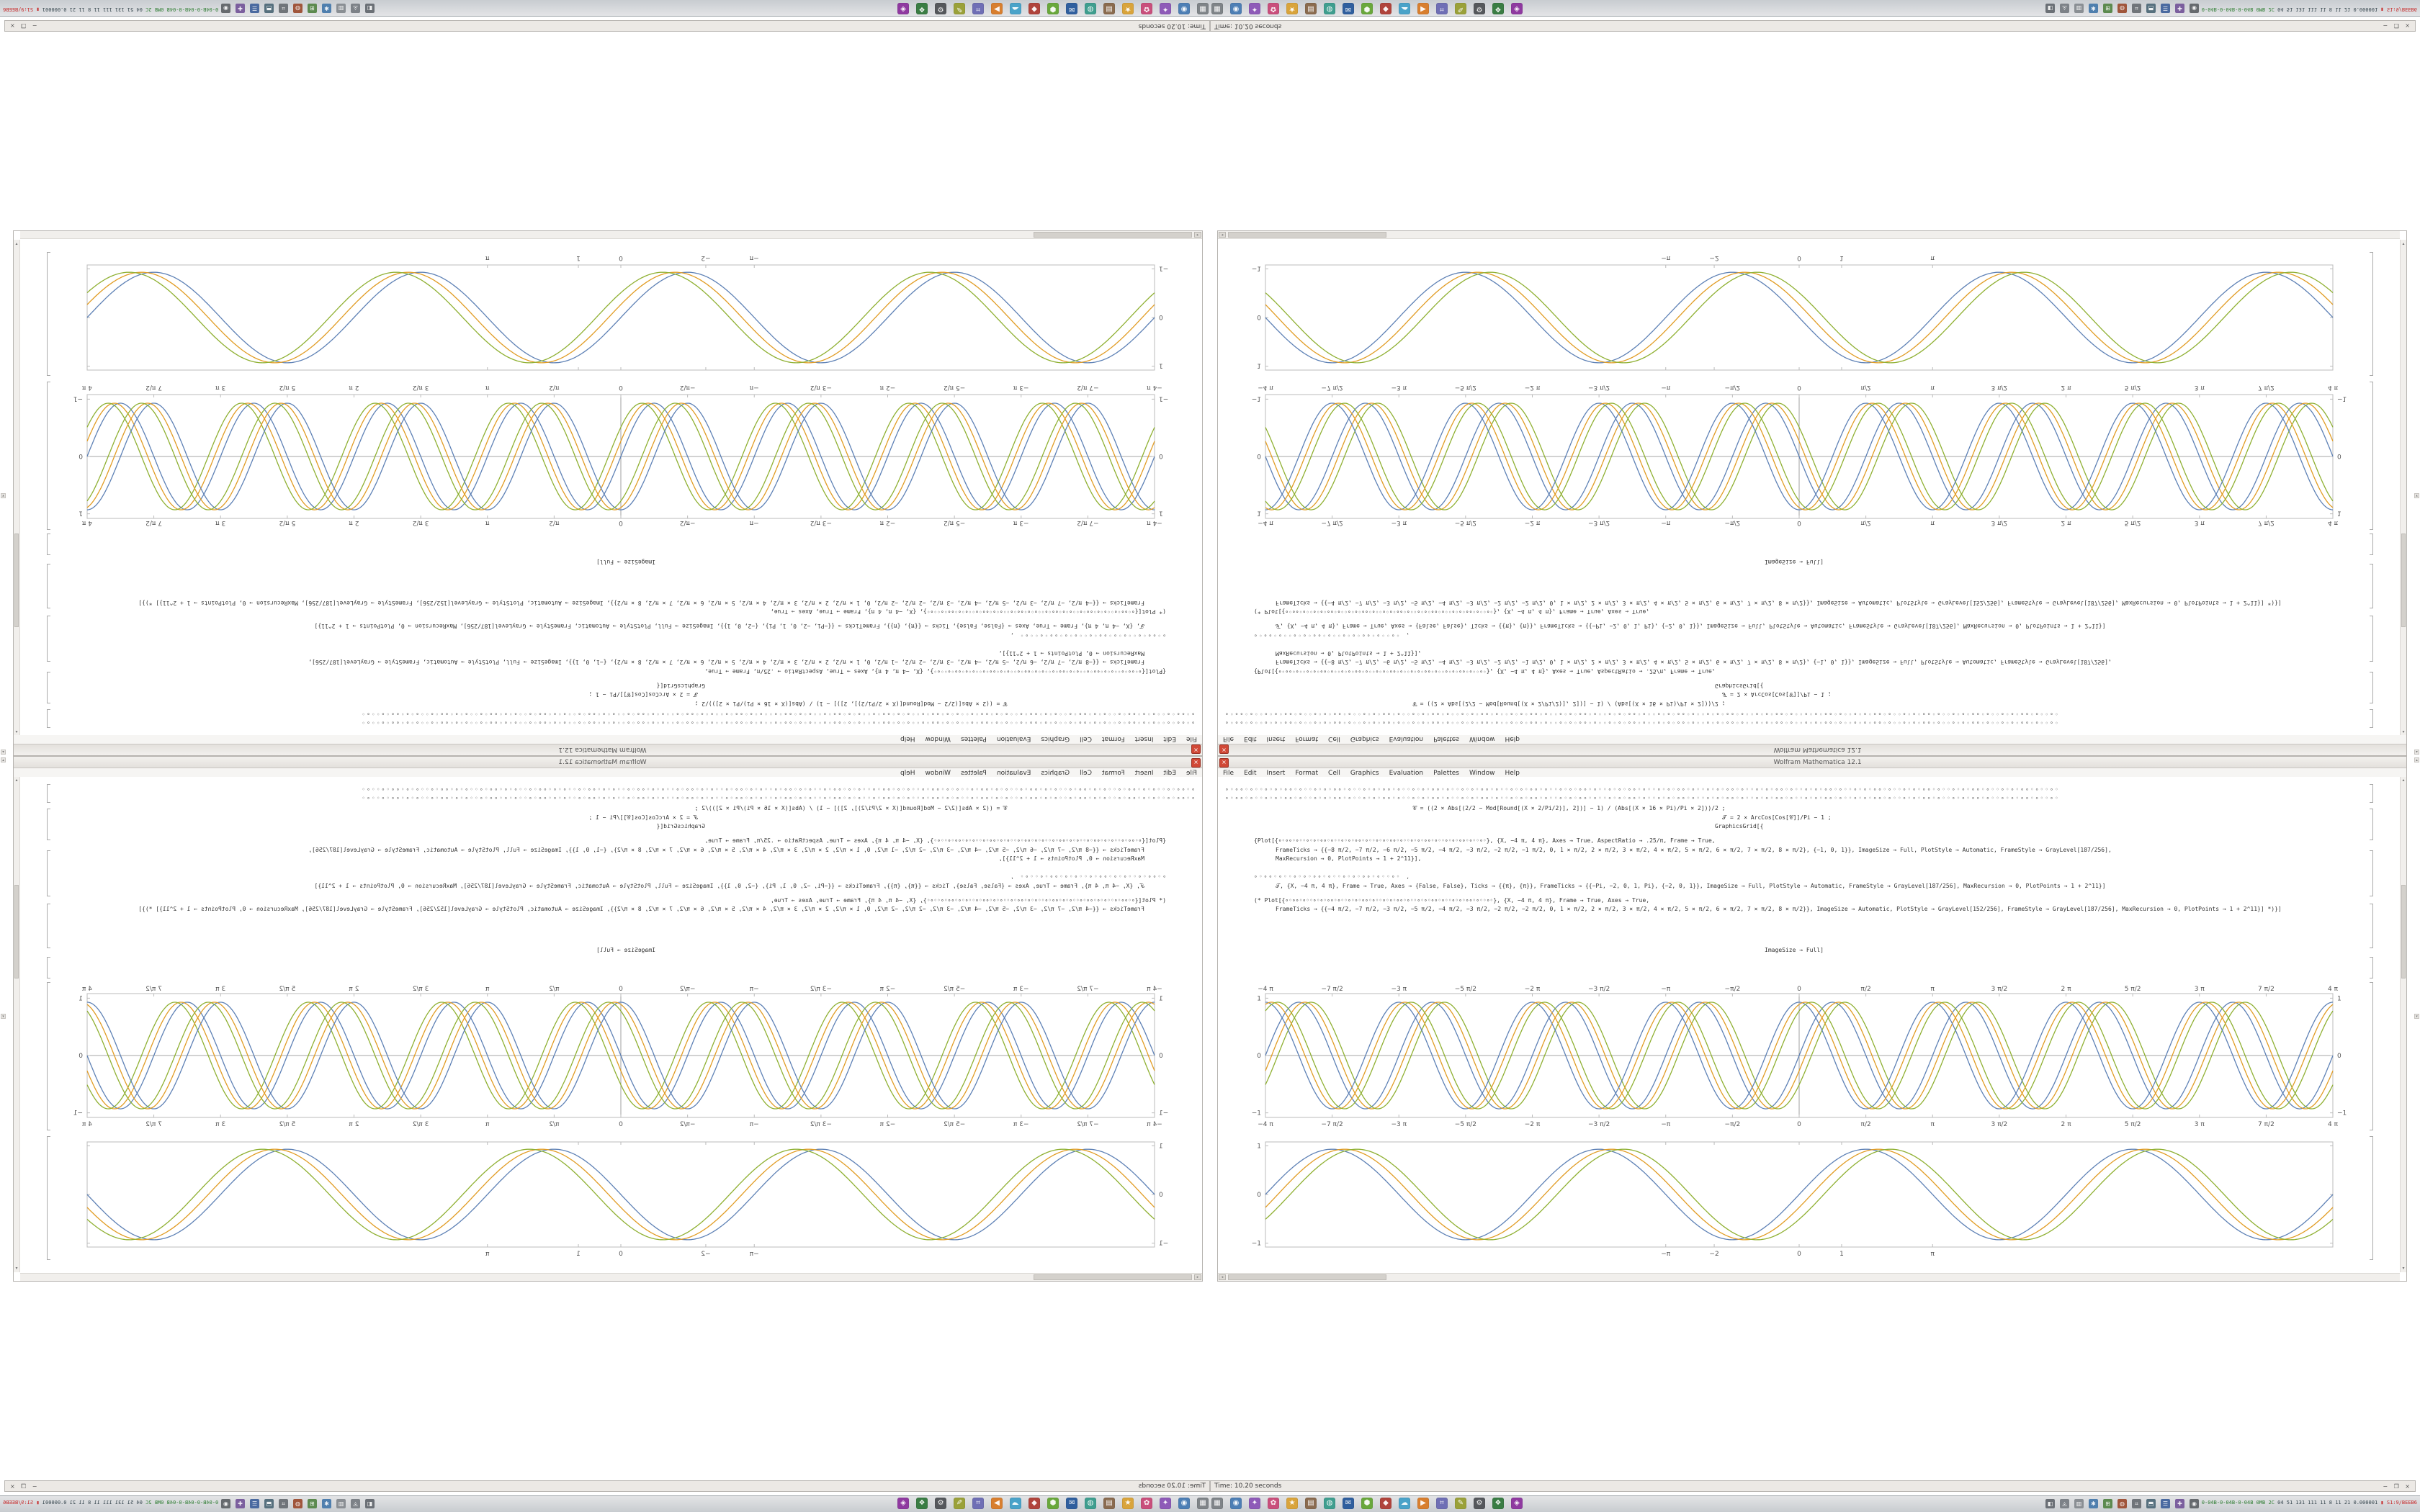 The height and width of the screenshot is (1512, 2420). I want to click on chat-icon: ✦, so click(1254, 1503).